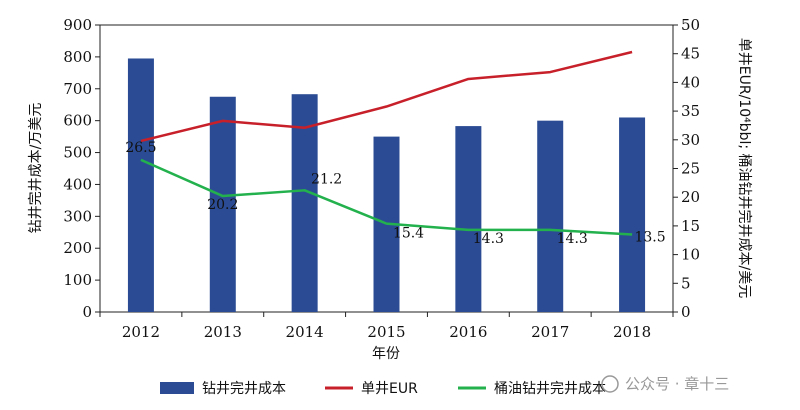 The width and height of the screenshot is (800, 410). I want to click on left-axis-tick-label: 200, so click(77, 248).